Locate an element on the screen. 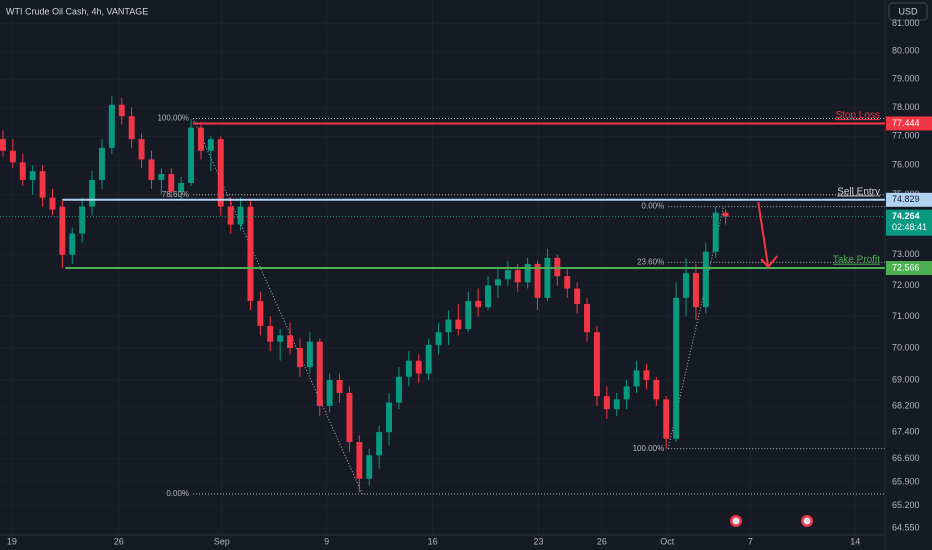  chart-title: WTI Crude Oil Cash, 4h, VANTAGE is located at coordinates (77, 11).